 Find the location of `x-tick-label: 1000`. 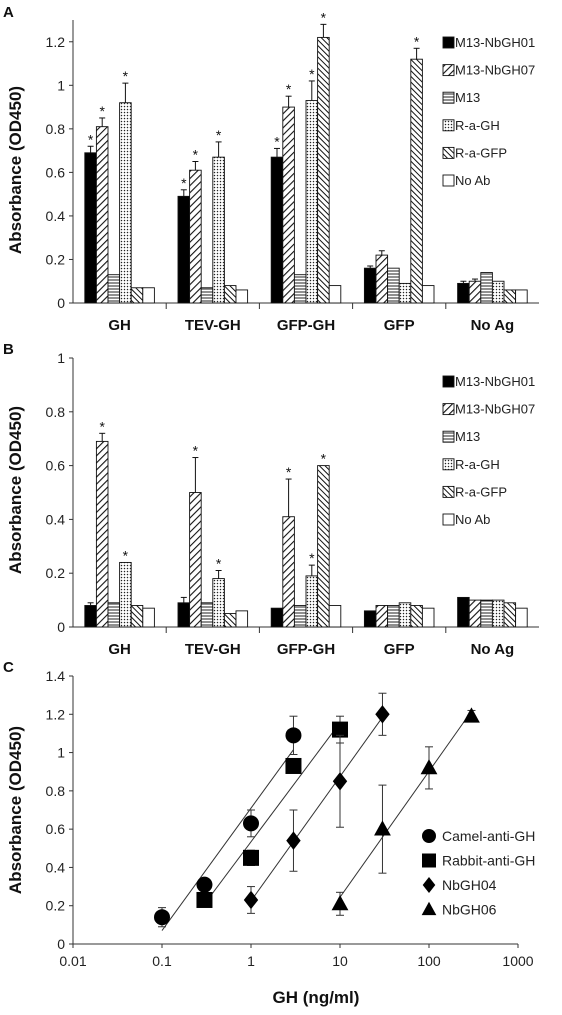

x-tick-label: 1000 is located at coordinates (517, 961).